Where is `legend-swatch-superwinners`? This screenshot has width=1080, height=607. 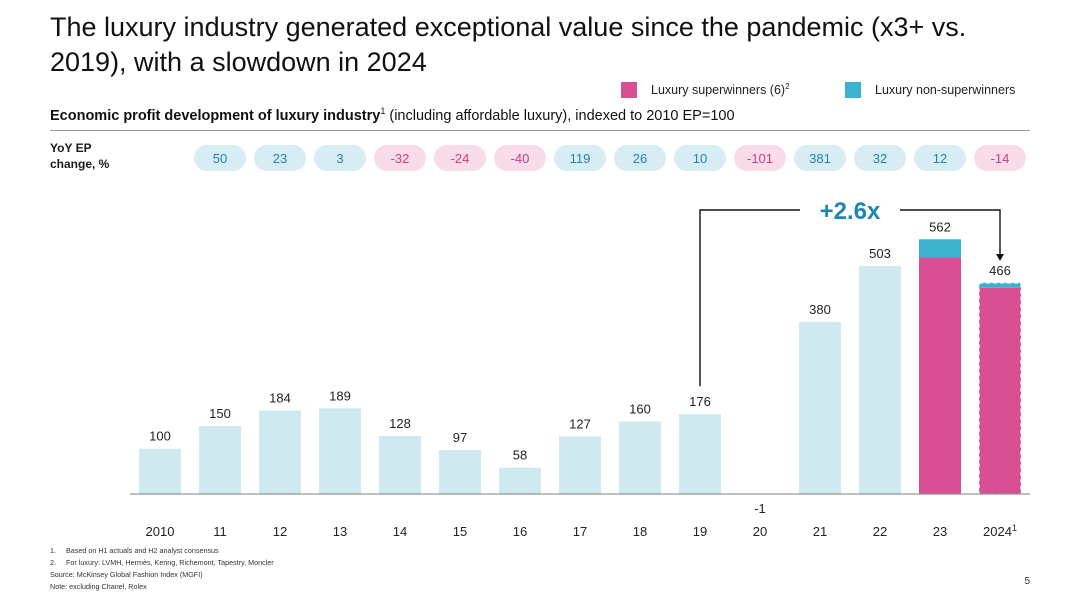
legend-swatch-superwinners is located at coordinates (629, 90).